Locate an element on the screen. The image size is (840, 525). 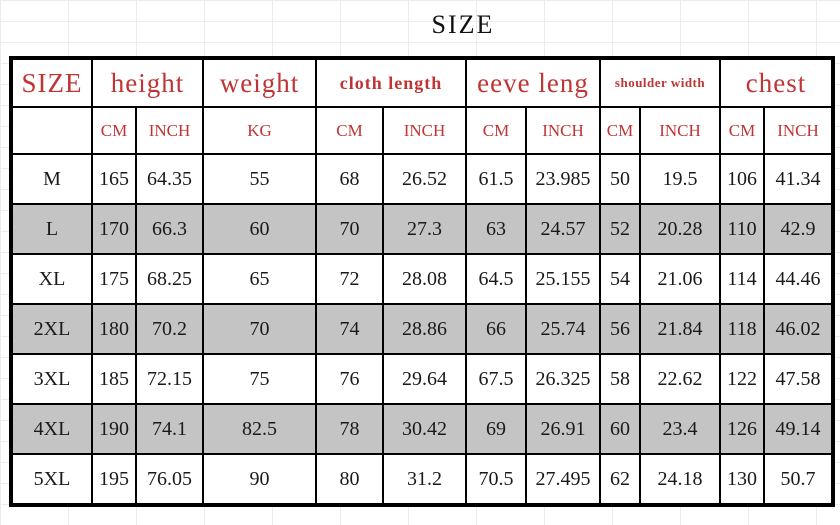
data-cell: 28.86 is located at coordinates (424, 329).